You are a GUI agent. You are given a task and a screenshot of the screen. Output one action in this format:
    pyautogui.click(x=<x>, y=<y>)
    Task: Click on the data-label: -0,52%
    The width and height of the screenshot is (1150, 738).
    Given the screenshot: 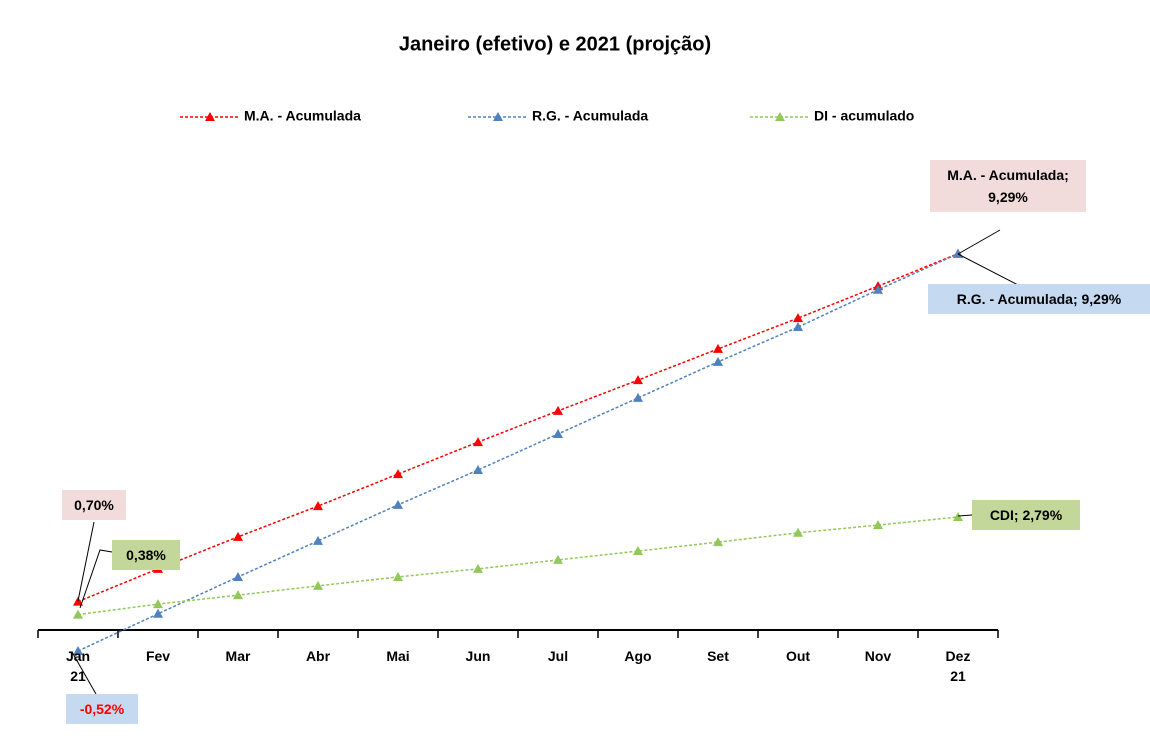 What is the action you would take?
    pyautogui.click(x=102, y=709)
    